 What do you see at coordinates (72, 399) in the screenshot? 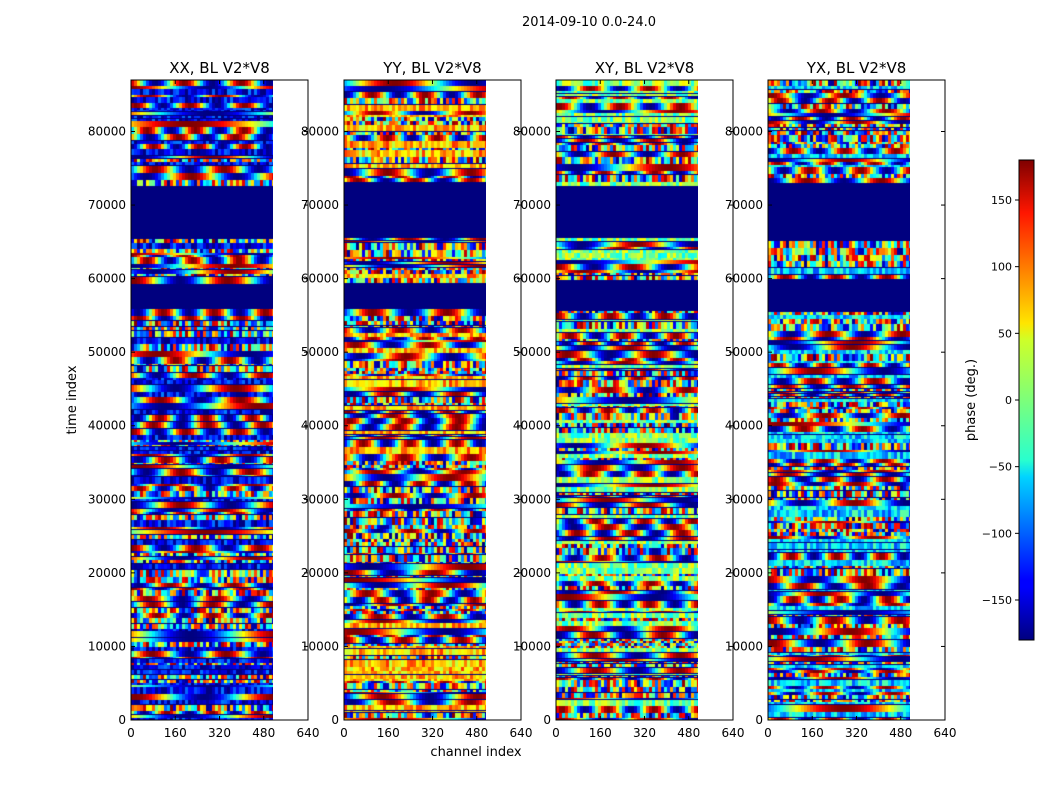
I see `y-axis-label: time index` at bounding box center [72, 399].